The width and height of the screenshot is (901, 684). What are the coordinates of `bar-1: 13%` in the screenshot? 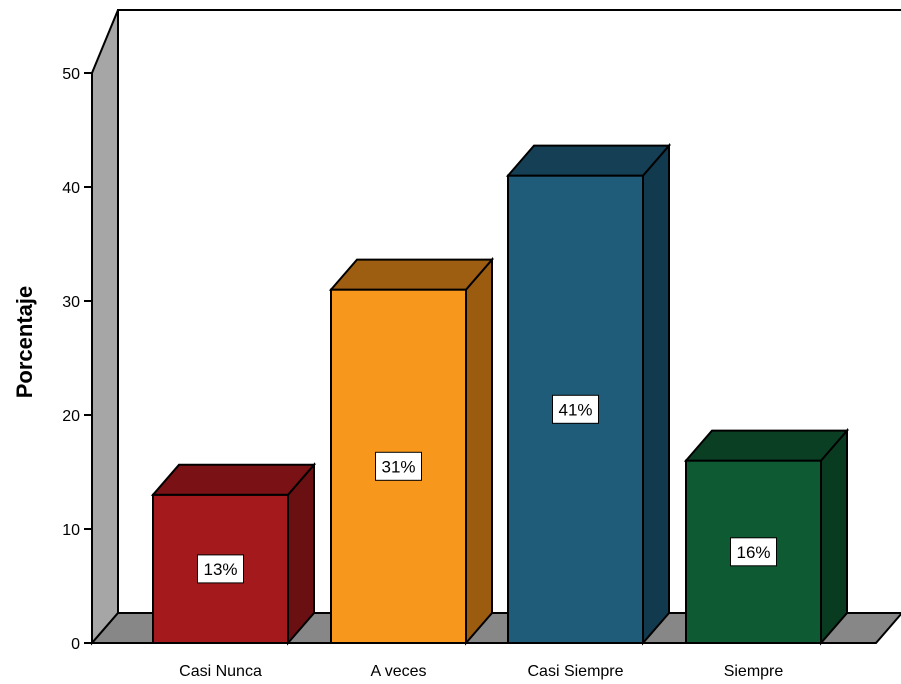 It's located at (233, 554).